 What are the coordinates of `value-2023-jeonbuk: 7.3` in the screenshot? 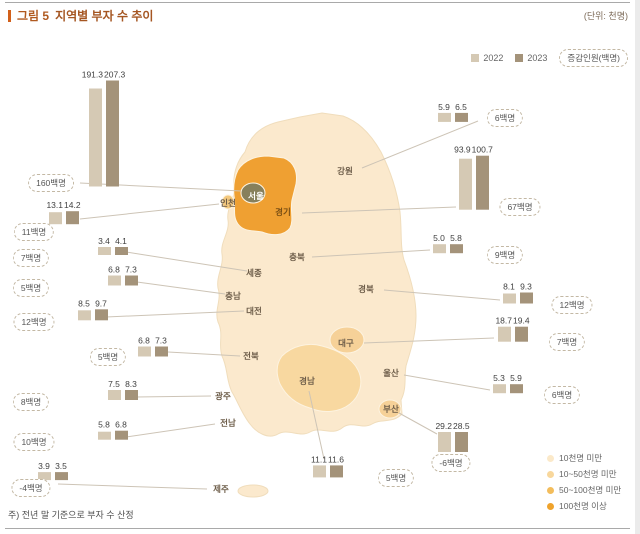 It's located at (161, 340).